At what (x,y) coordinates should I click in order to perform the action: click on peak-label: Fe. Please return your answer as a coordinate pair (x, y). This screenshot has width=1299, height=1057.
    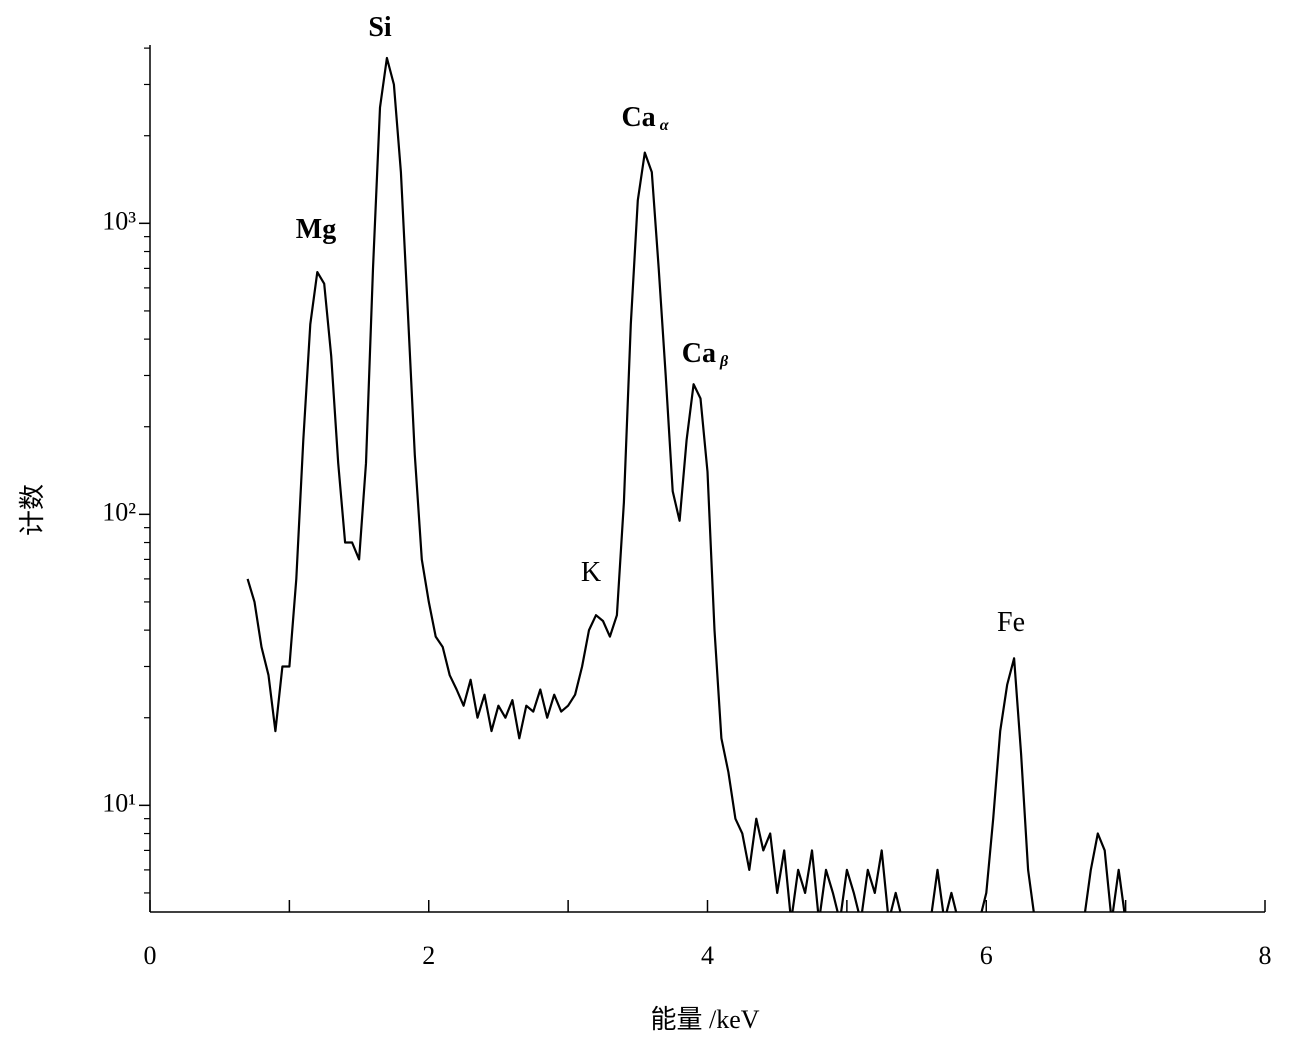
    Looking at the image, I should click on (1011, 622).